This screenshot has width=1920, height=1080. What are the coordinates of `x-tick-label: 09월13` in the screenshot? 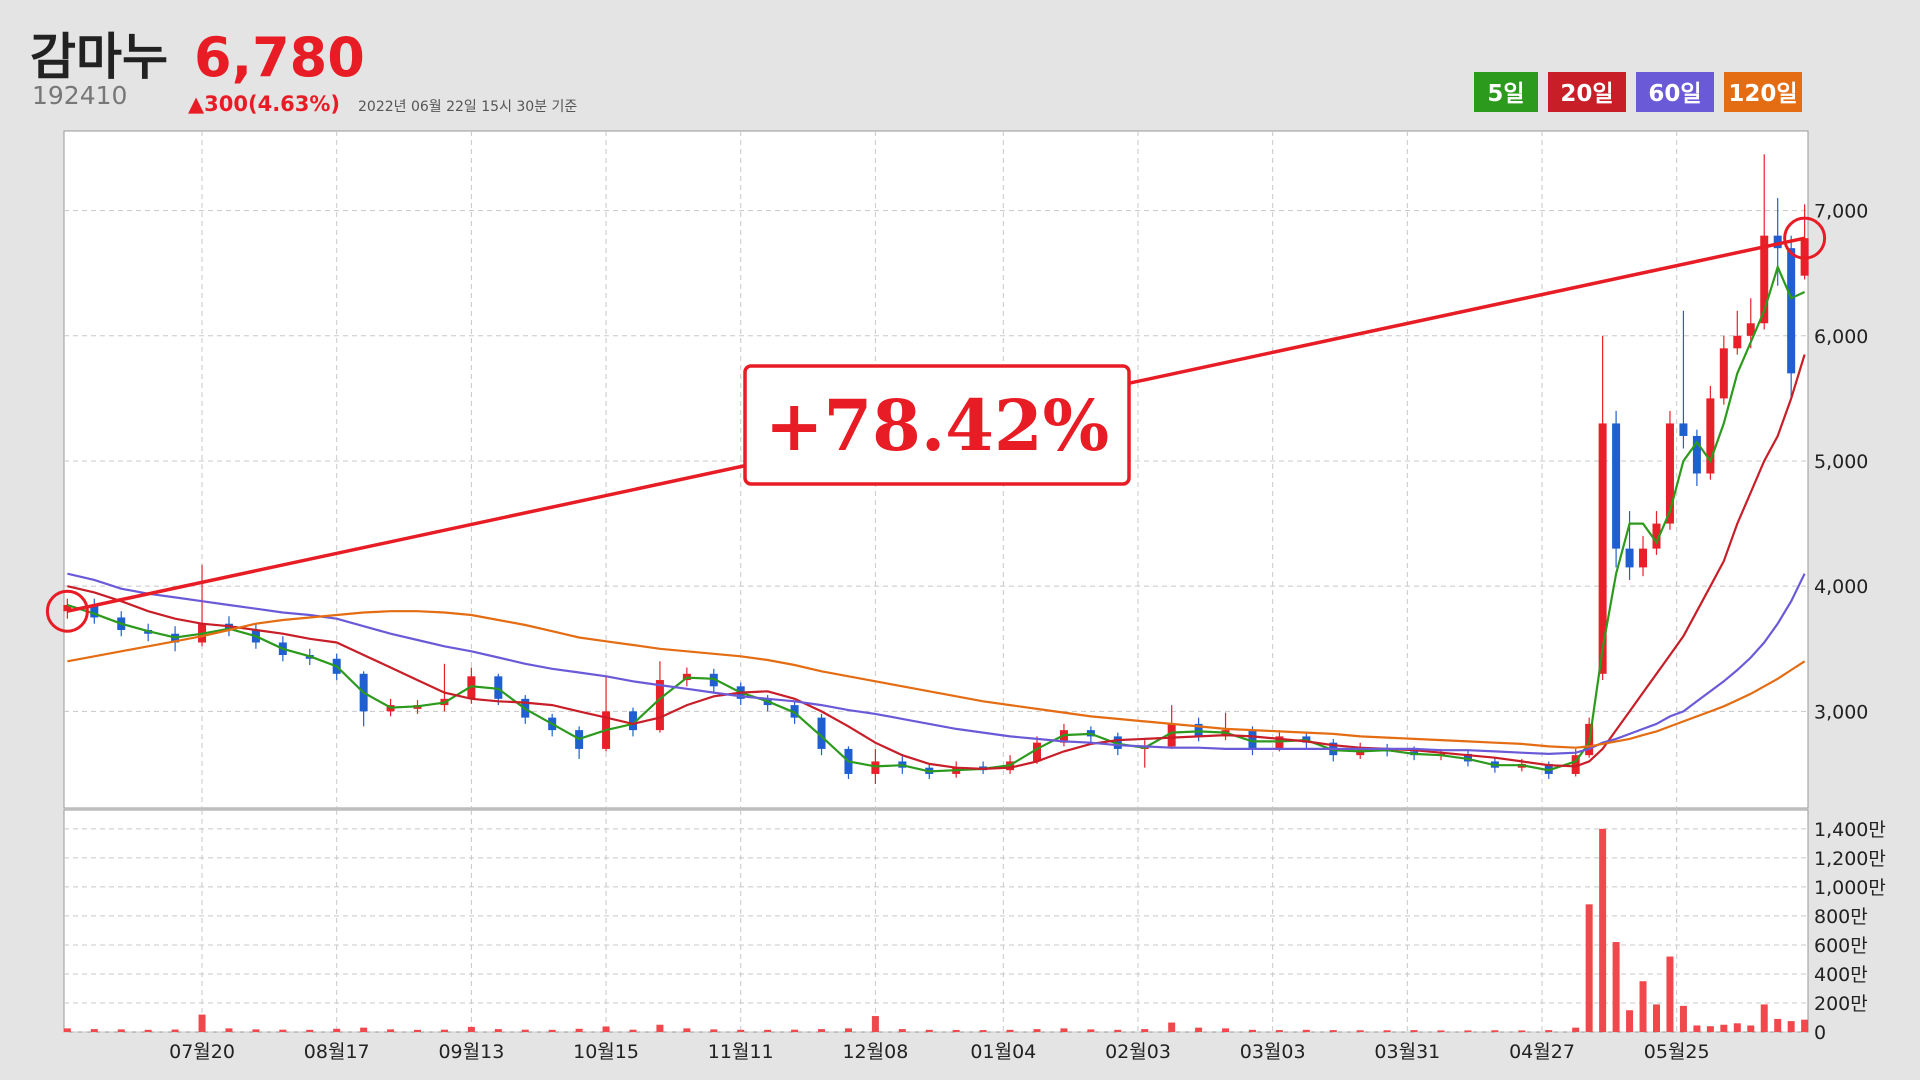 It's located at (471, 1052).